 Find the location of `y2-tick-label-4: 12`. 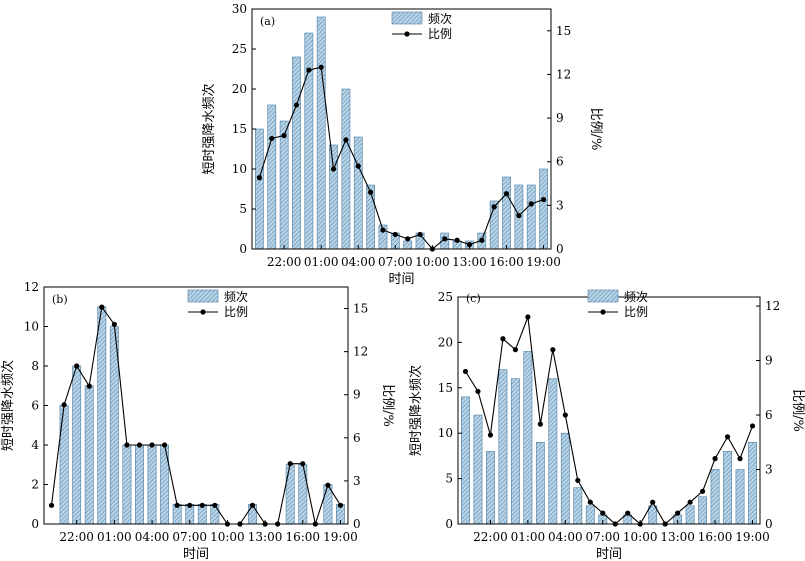

y2-tick-label-4: 12 is located at coordinates (772, 306).